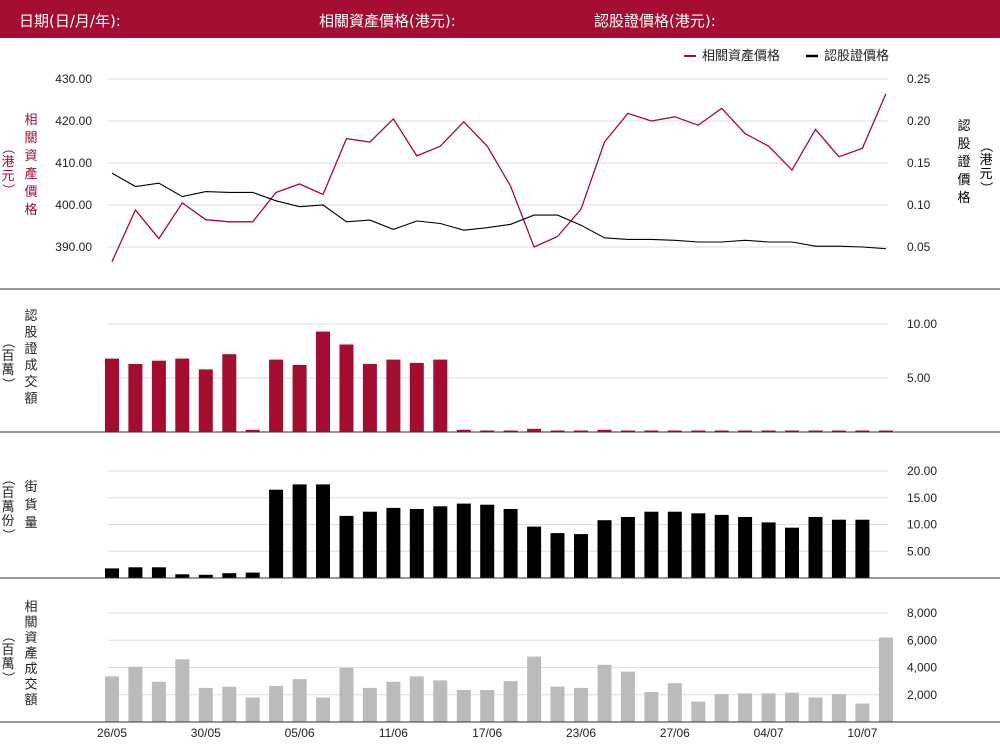 The image size is (1000, 751). What do you see at coordinates (919, 247) in the screenshot?
I see `y-right-tick-label: 0.05` at bounding box center [919, 247].